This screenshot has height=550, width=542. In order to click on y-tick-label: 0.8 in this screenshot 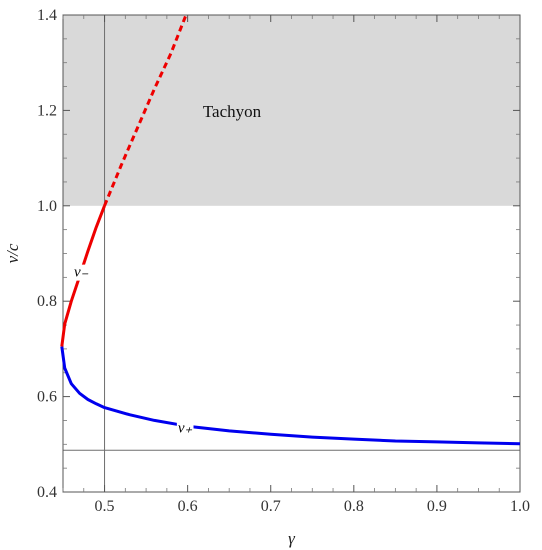, I will do `click(47, 301)`.